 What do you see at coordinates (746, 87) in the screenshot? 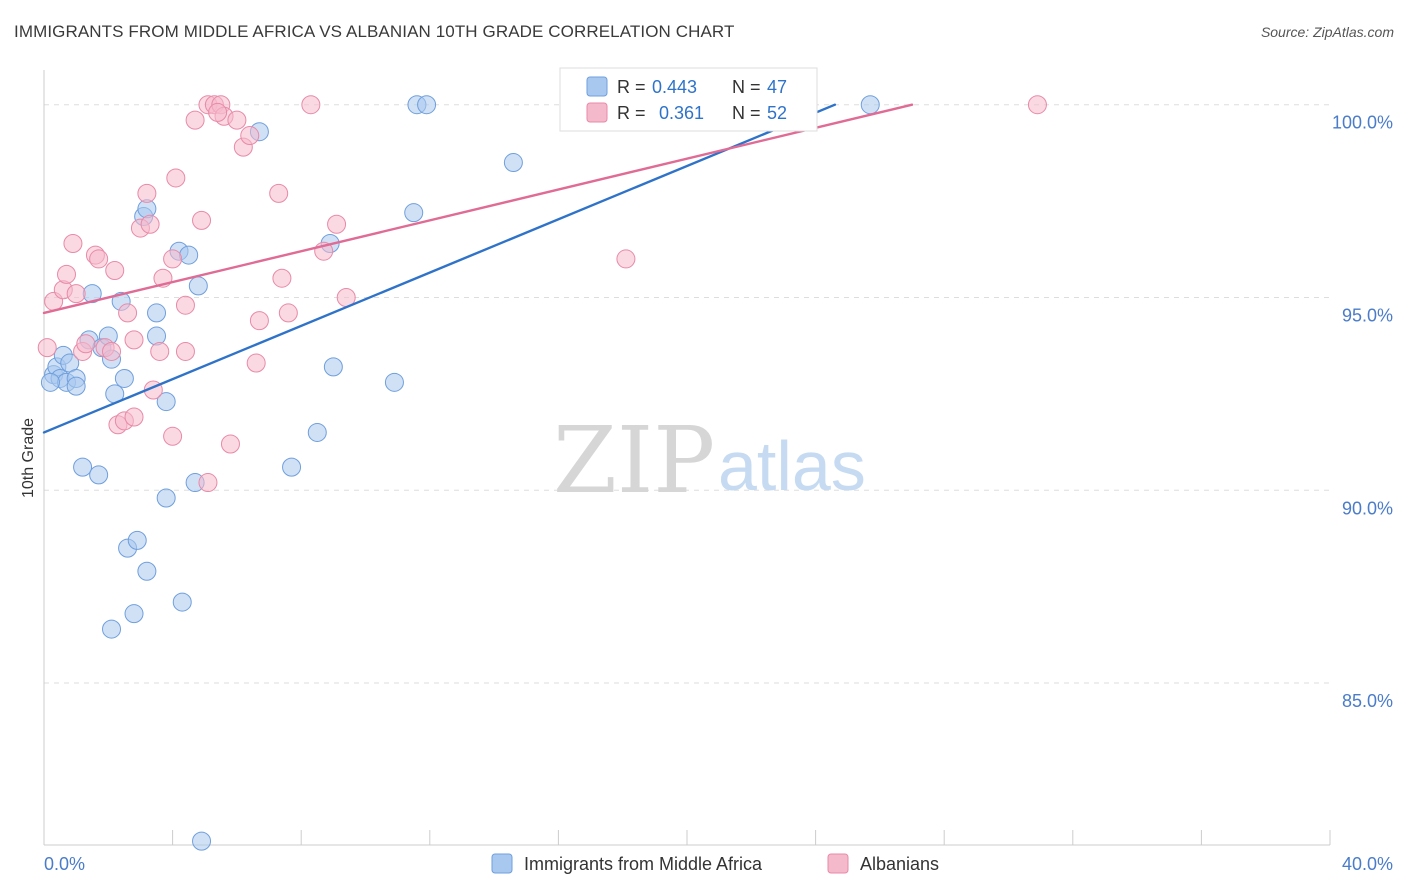
I see `stats-blue-n-label: N =` at bounding box center [746, 87].